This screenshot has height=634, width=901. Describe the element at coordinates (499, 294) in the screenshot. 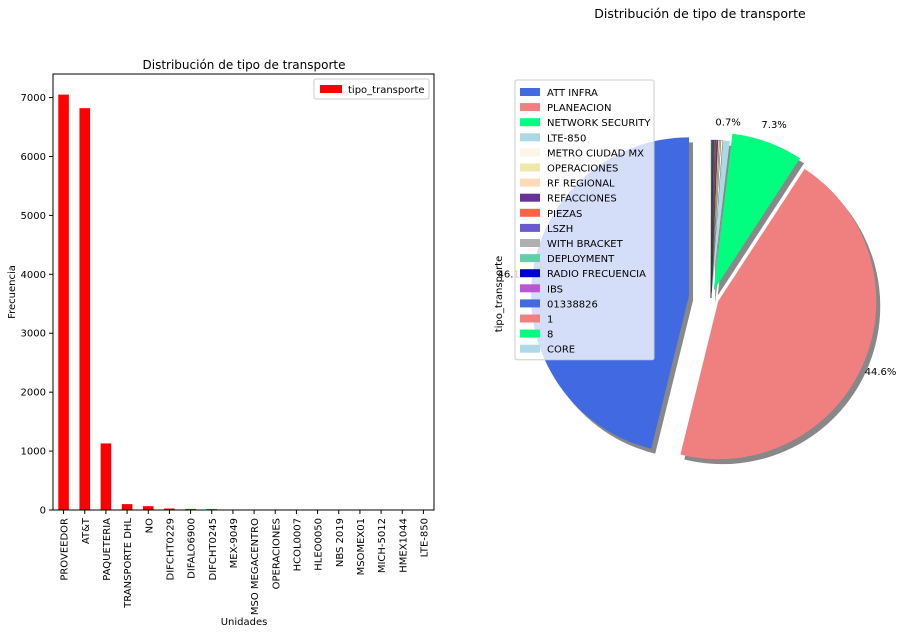

I see `pie-chart-y-axis-label: tipo_transporte` at that location.